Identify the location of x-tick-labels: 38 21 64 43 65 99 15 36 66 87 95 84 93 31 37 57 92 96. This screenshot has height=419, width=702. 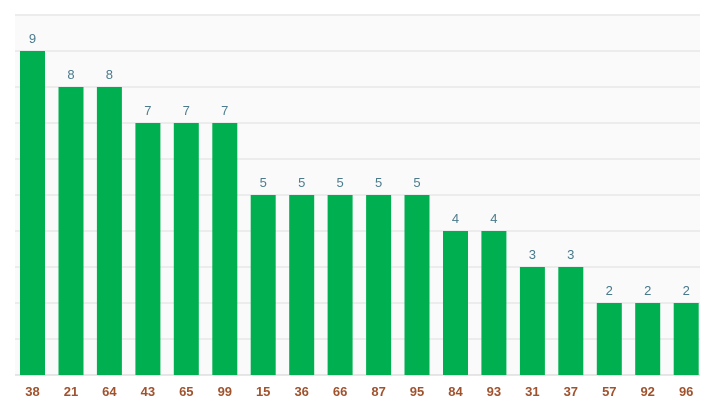
(359, 391).